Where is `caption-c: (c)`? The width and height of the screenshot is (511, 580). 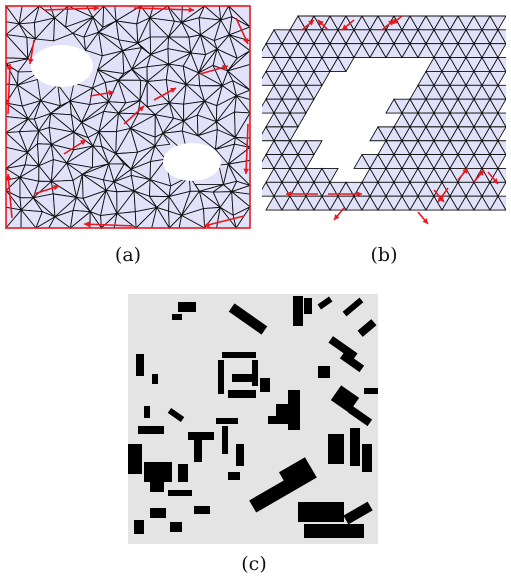 caption-c: (c) is located at coordinates (254, 564).